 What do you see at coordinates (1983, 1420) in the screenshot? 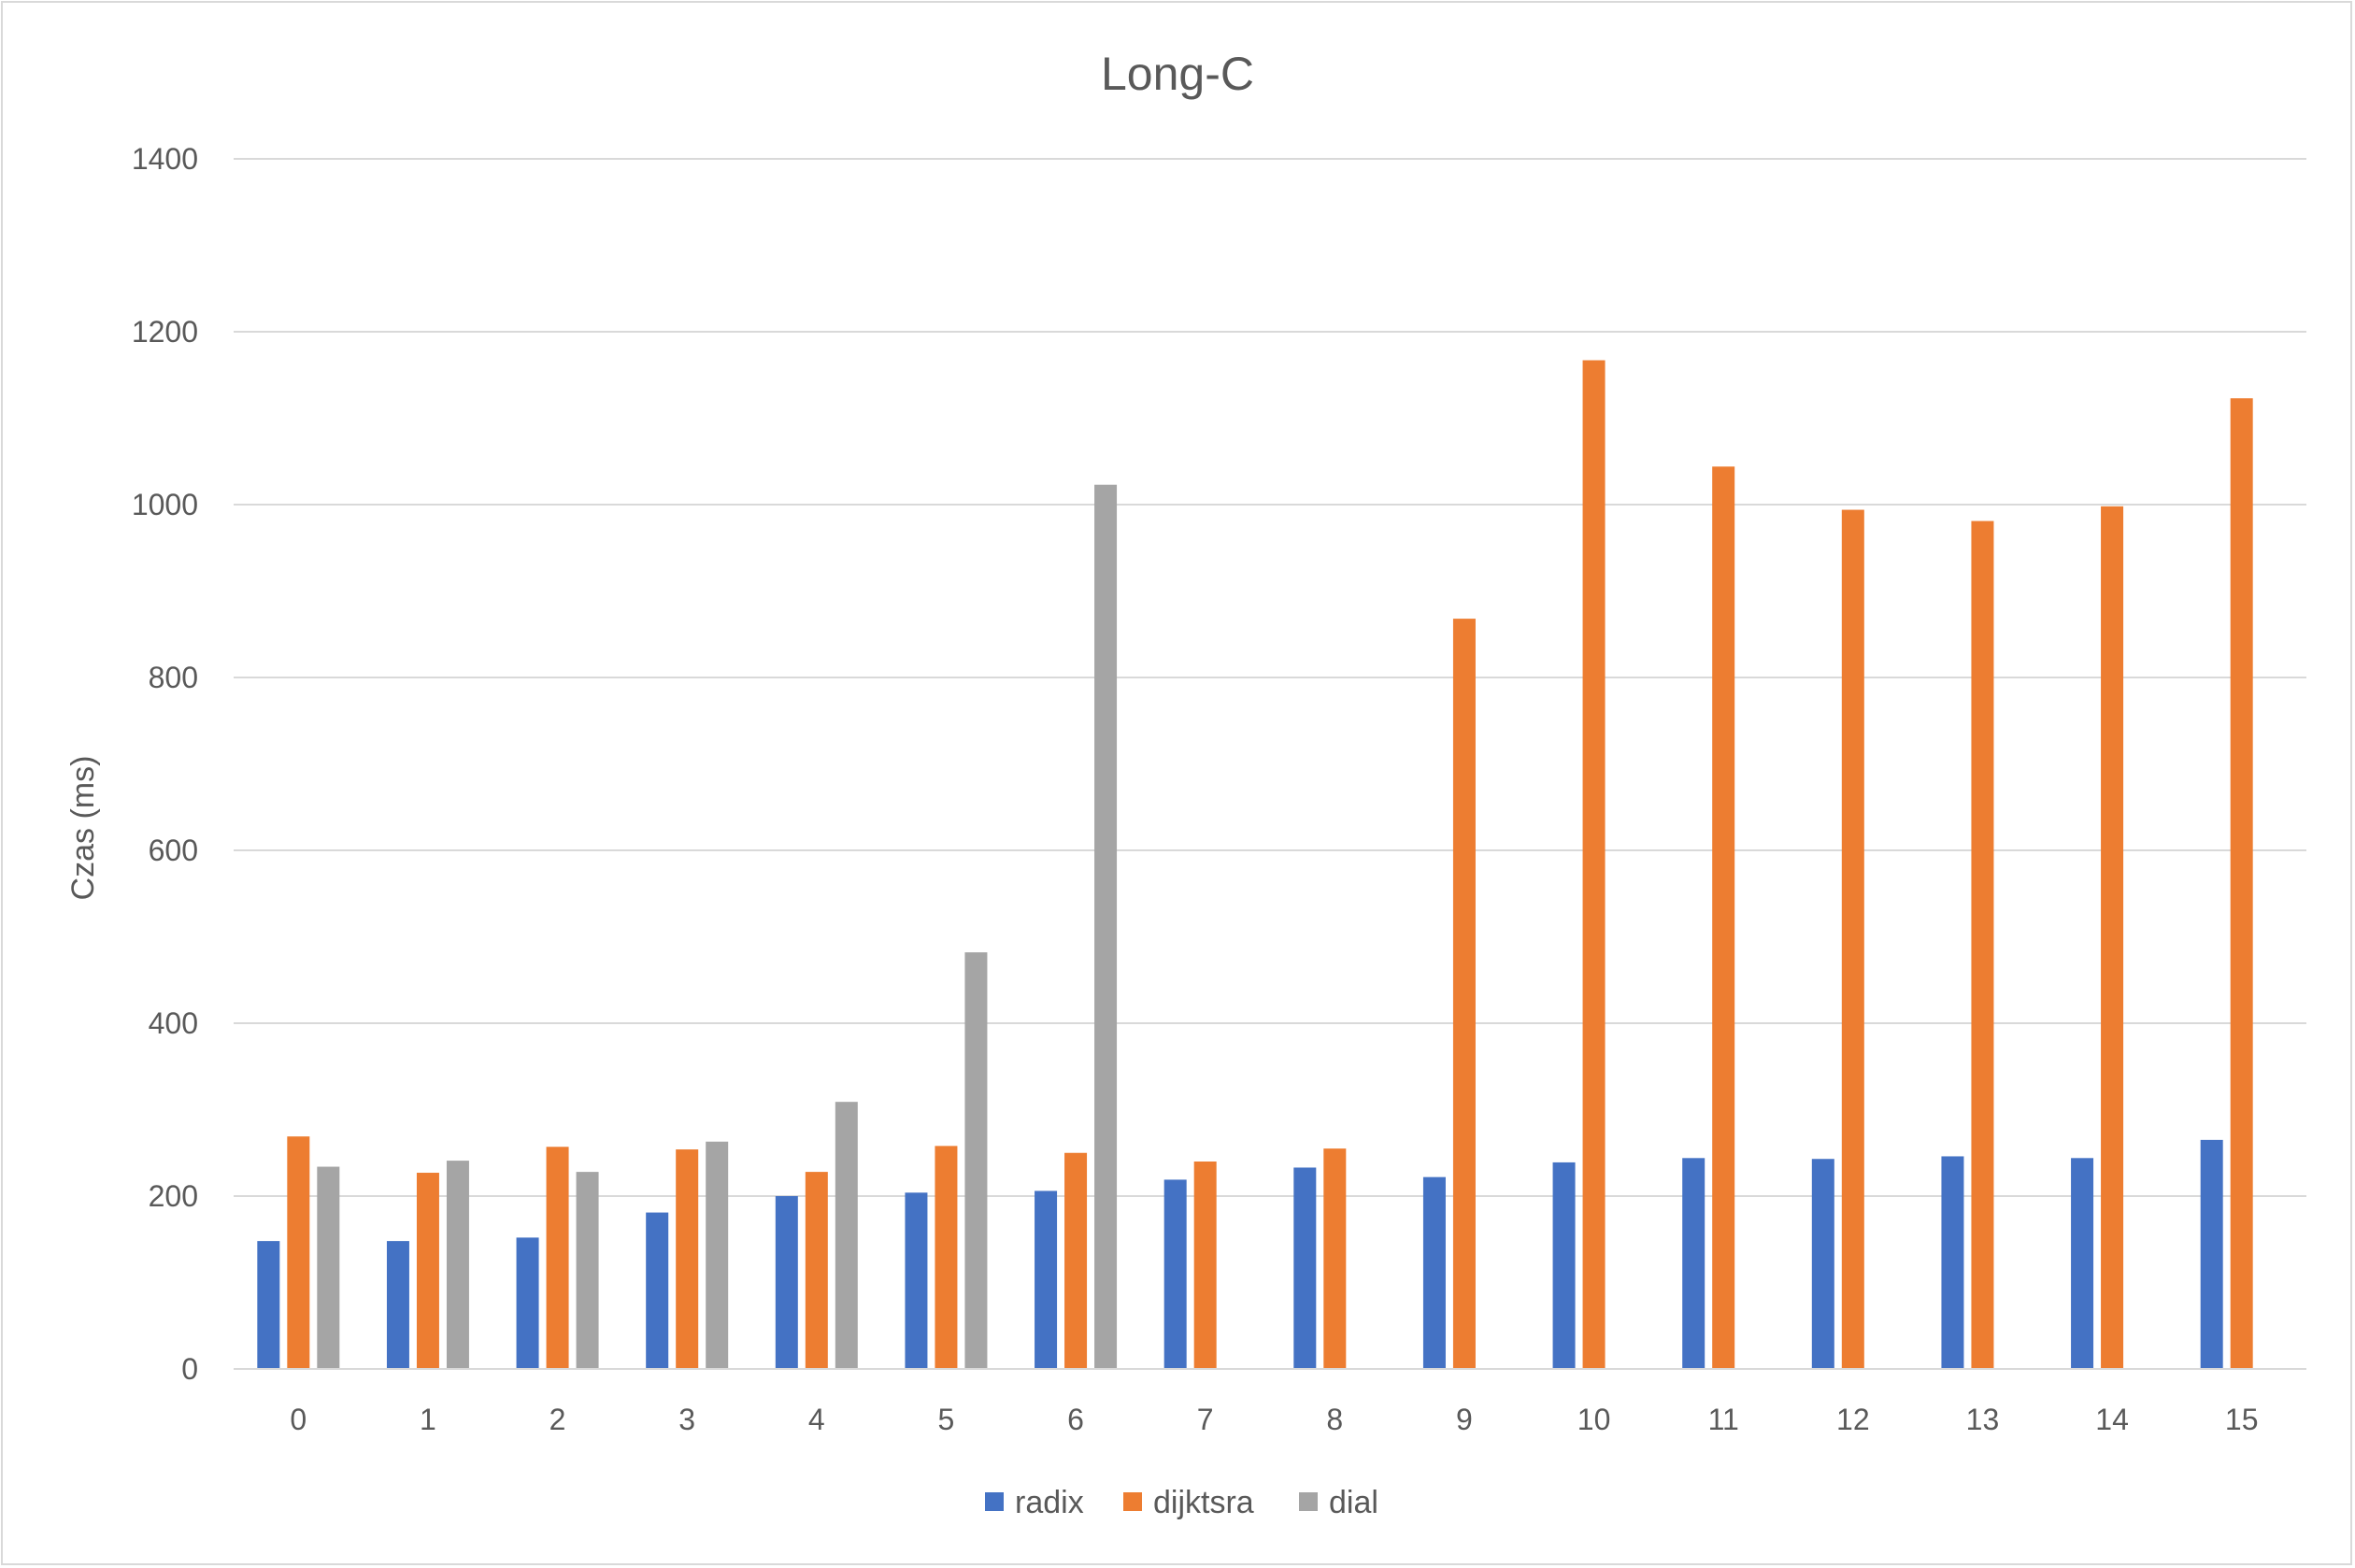
I see `x-tick-label: 13` at bounding box center [1983, 1420].